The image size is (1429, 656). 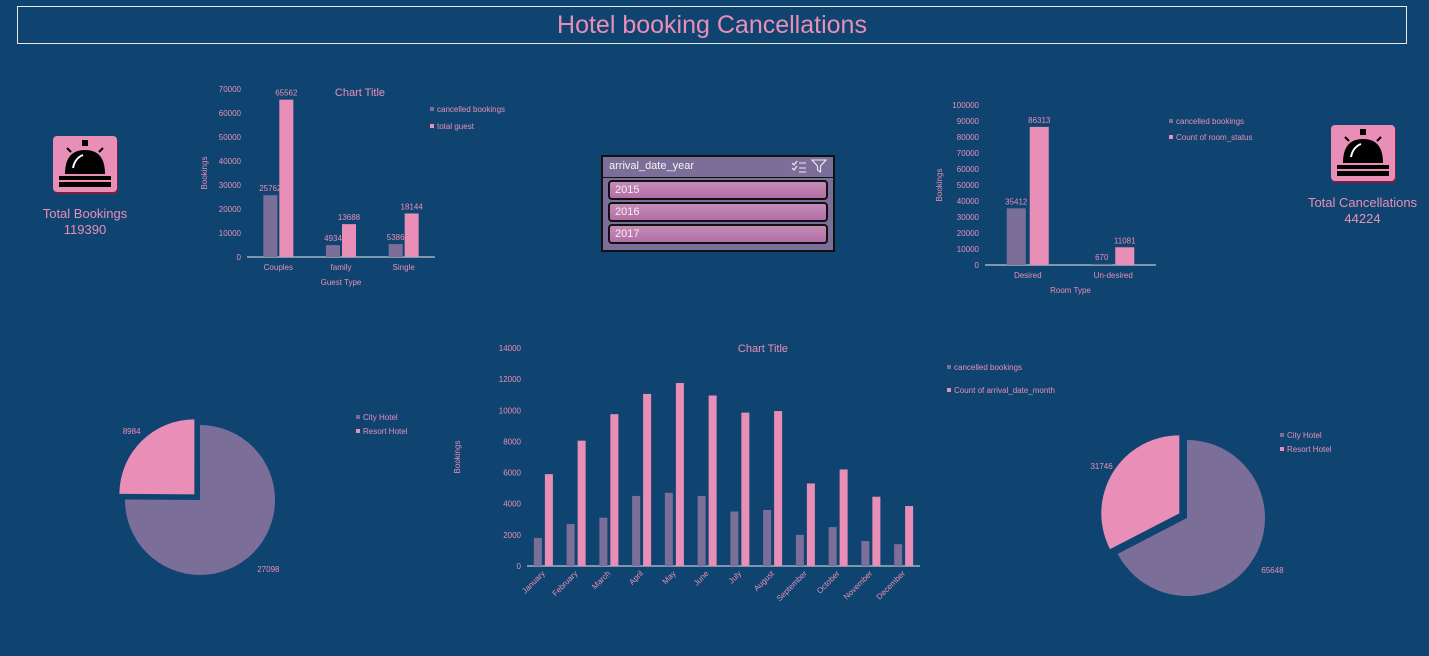 I want to click on year-slicer: arrival_date_year 2015 2016 2017, so click(x=718, y=203).